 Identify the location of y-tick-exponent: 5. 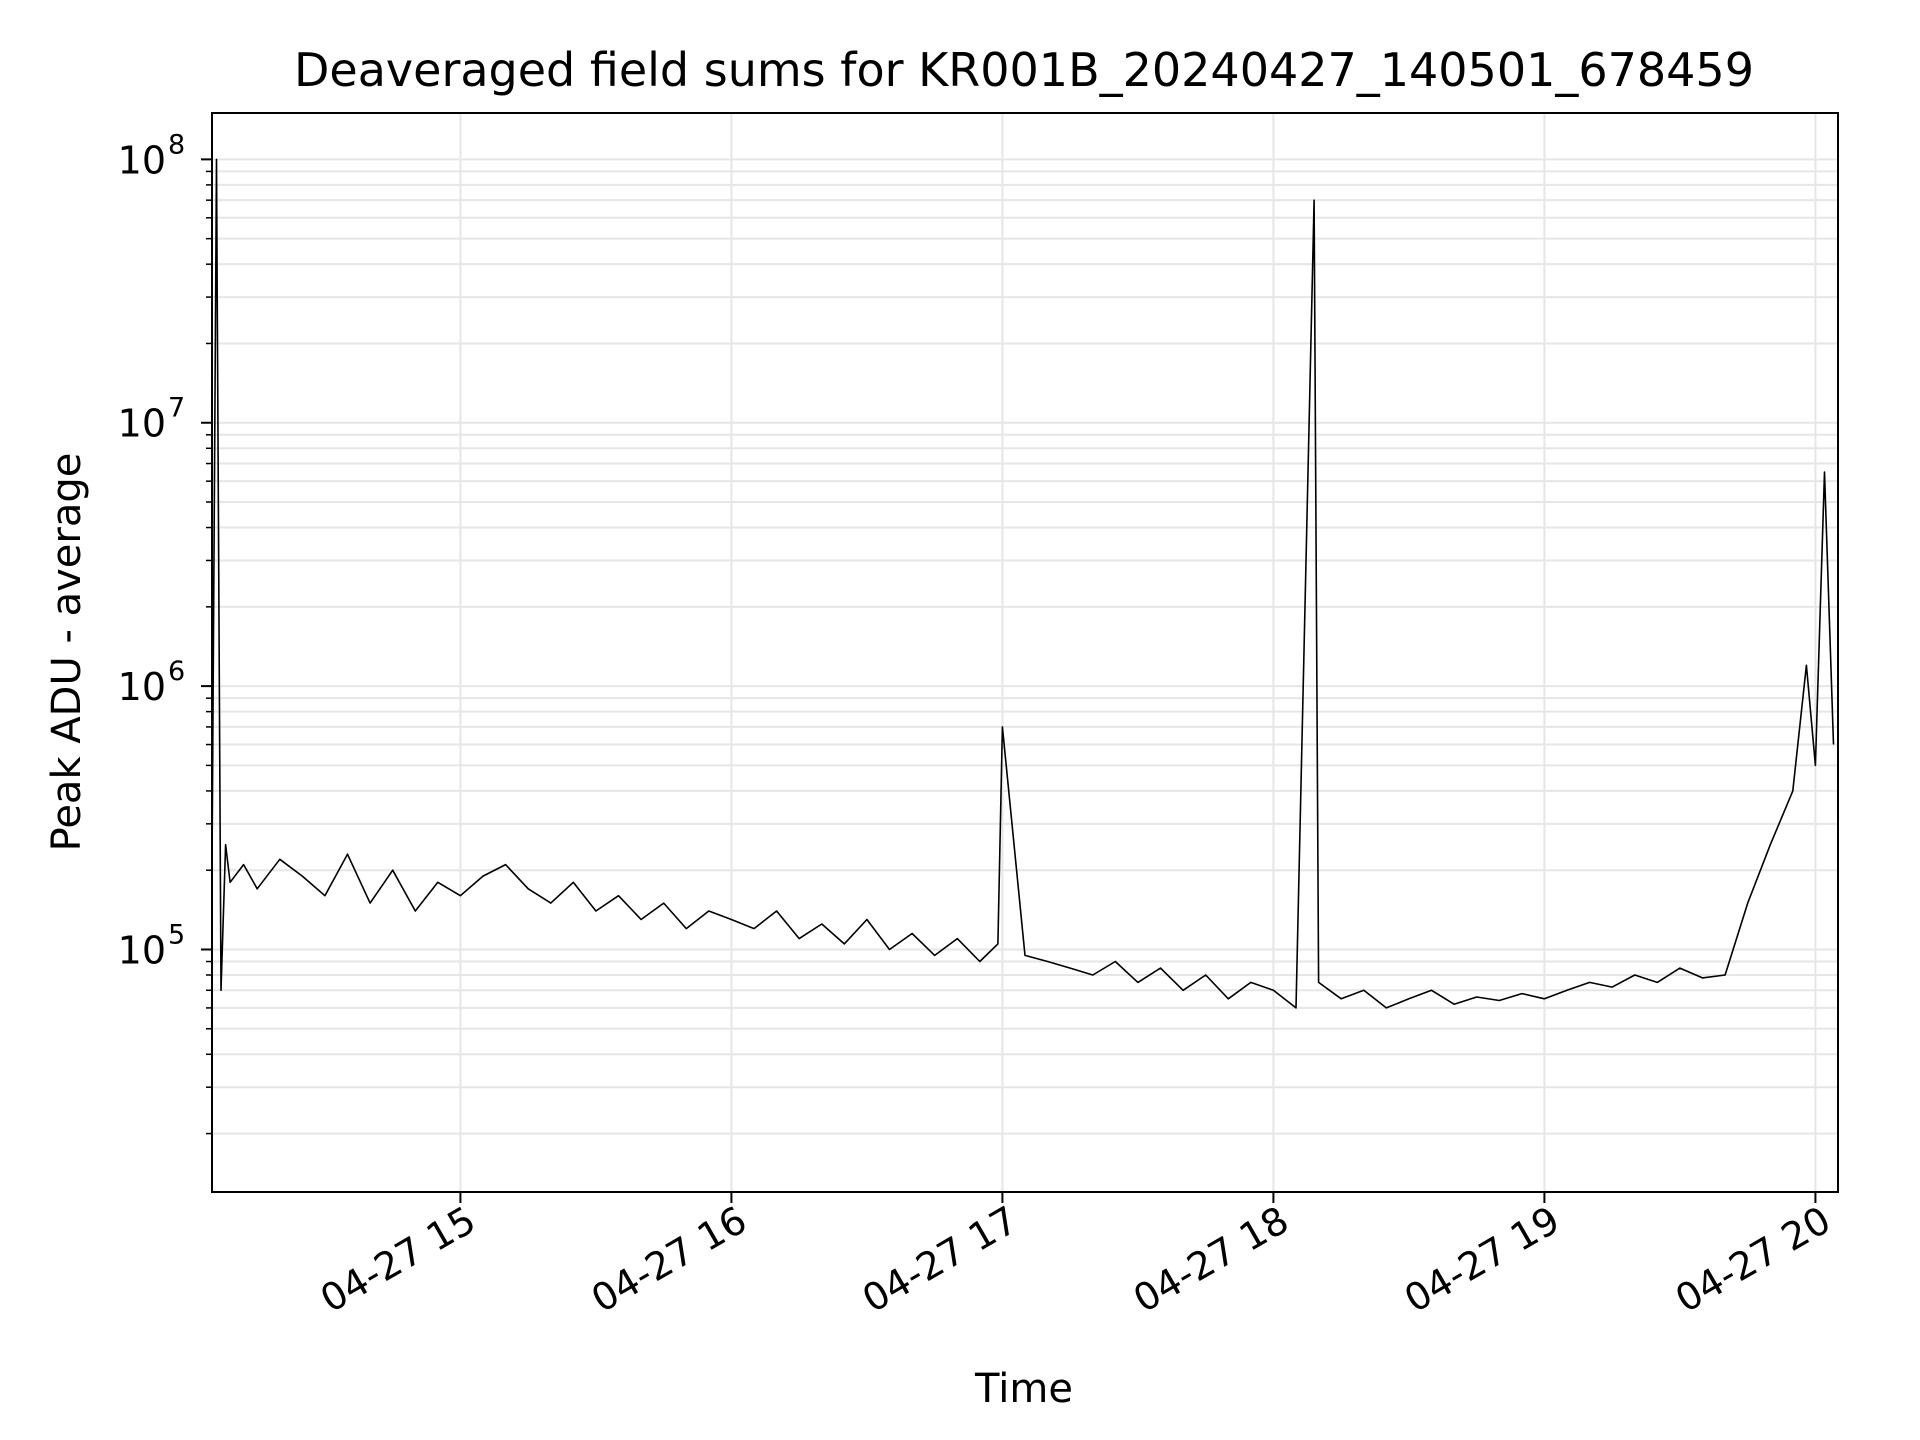
(176, 934).